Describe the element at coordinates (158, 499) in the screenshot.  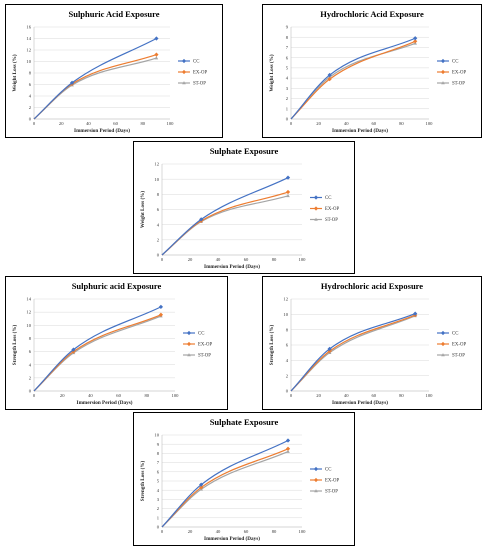
I see `y-tick-label: 3` at that location.